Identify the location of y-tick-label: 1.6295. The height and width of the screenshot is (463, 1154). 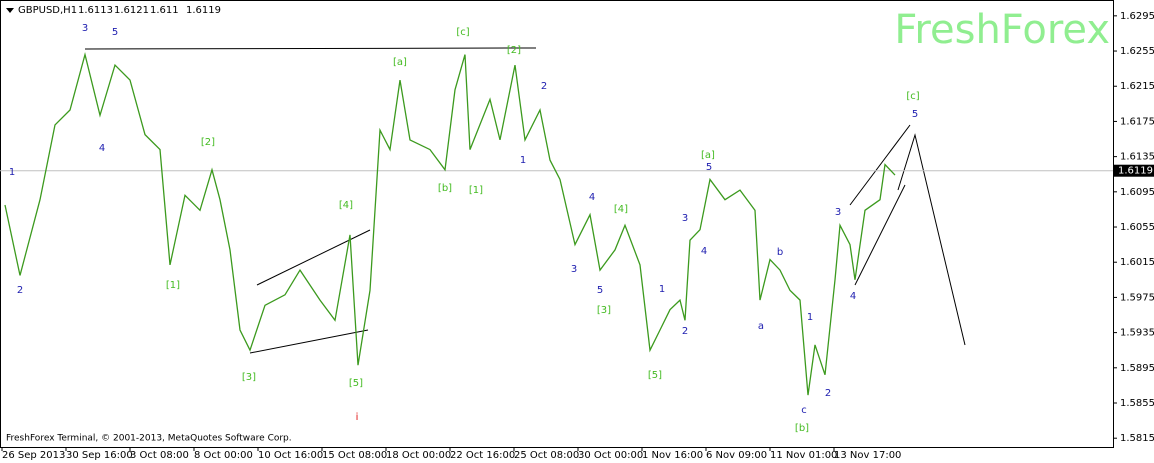
(1137, 16).